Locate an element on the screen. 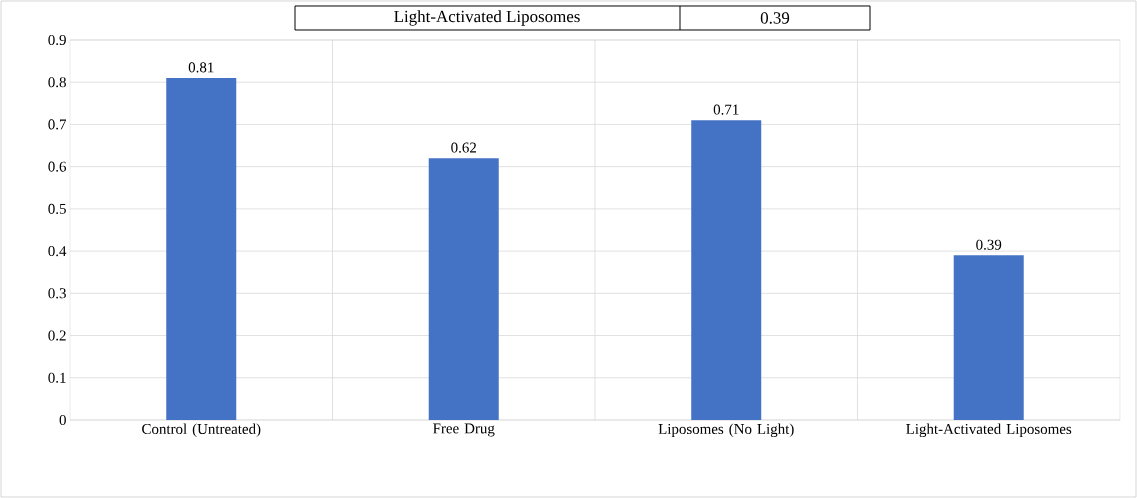 This screenshot has height=498, width=1137. x-tick-label: Light-Activated Liposomes is located at coordinates (989, 430).